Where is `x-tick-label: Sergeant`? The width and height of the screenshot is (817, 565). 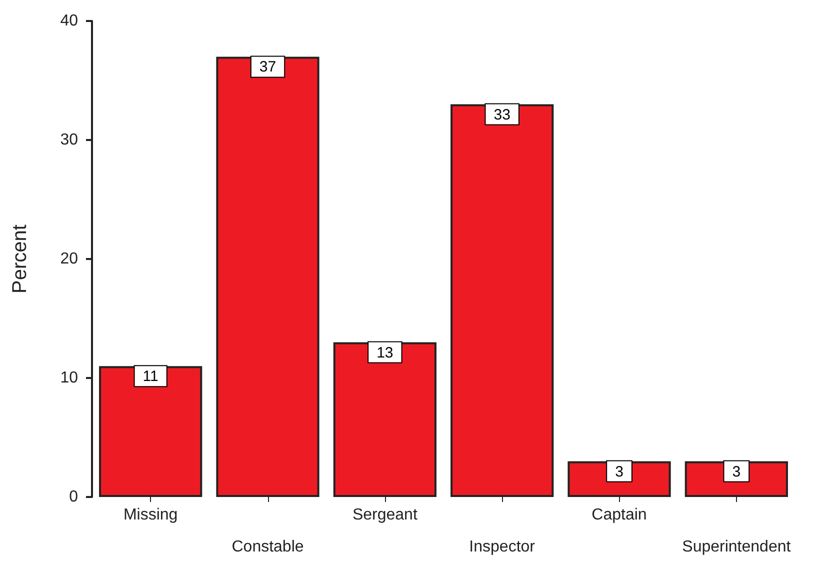 x-tick-label: Sergeant is located at coordinates (385, 515).